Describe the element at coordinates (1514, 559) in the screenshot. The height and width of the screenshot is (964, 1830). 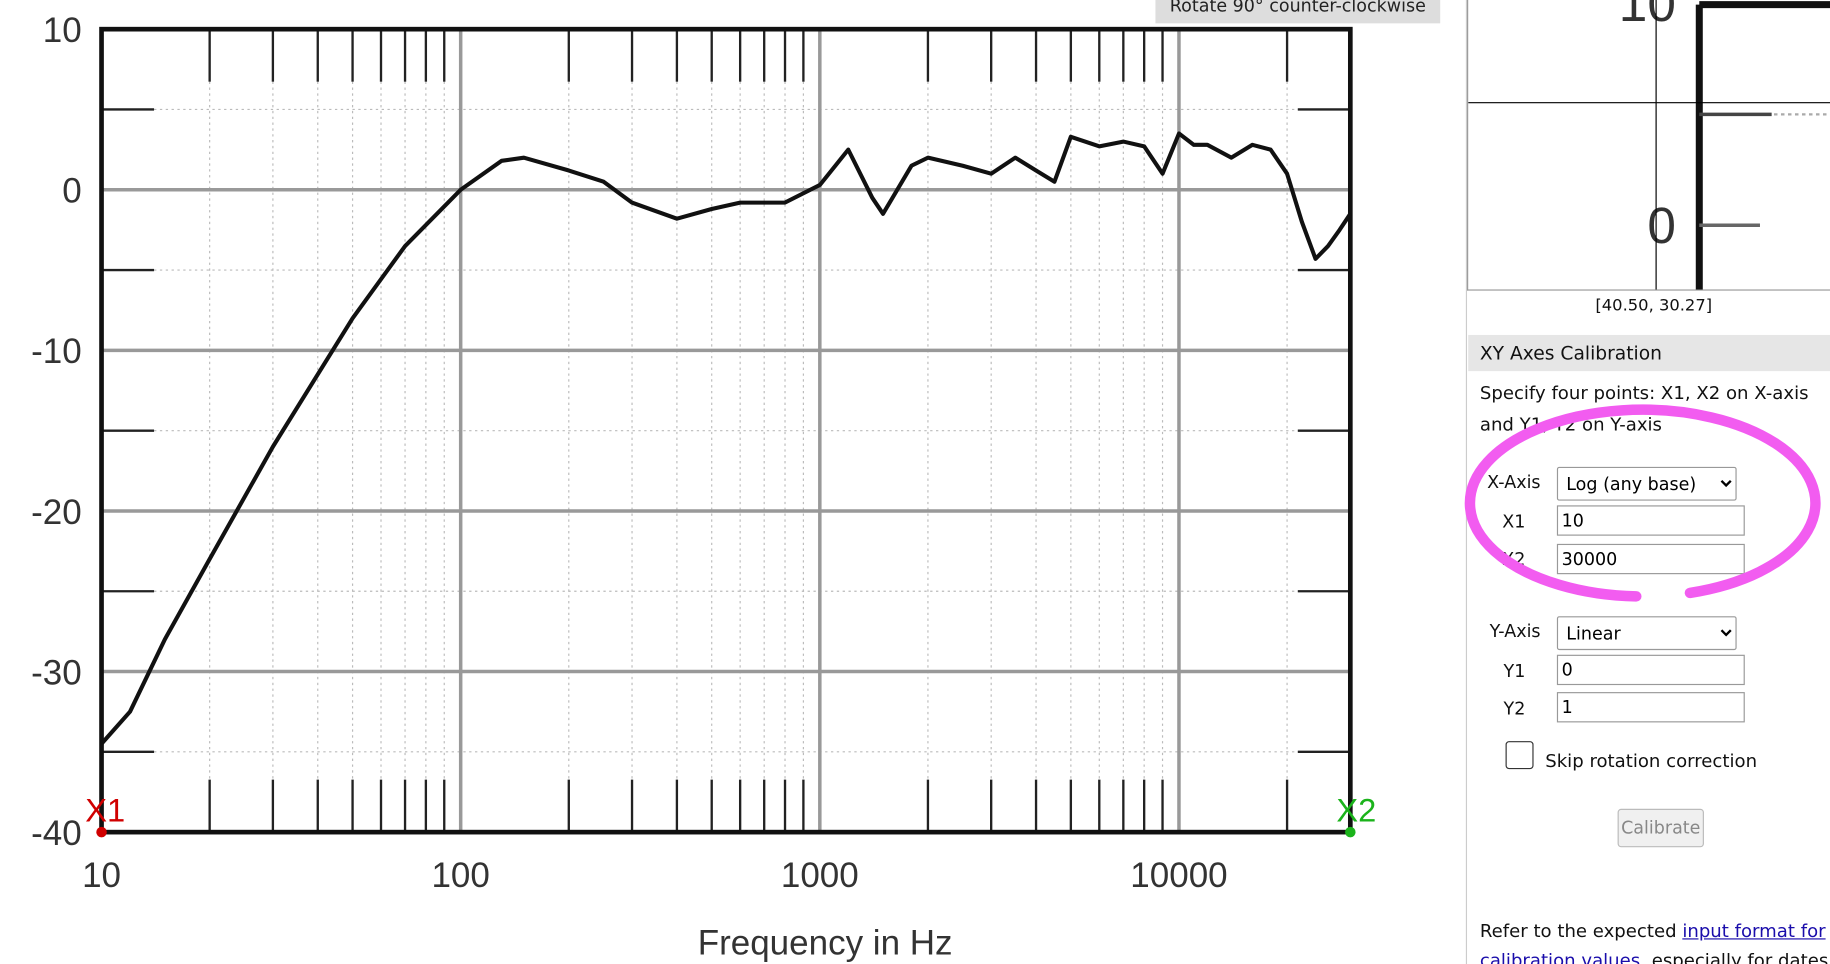
I see `x2-label: X2` at that location.